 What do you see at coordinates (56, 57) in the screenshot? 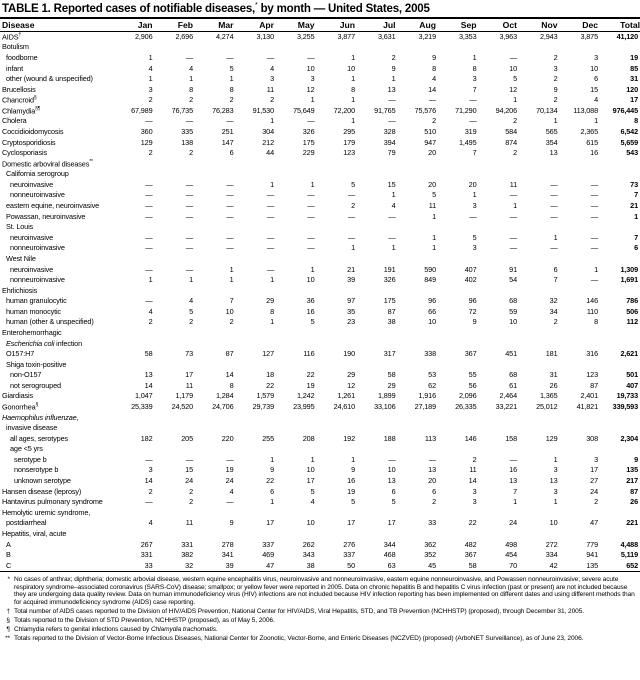
I see `row-label: foodborne` at bounding box center [56, 57].